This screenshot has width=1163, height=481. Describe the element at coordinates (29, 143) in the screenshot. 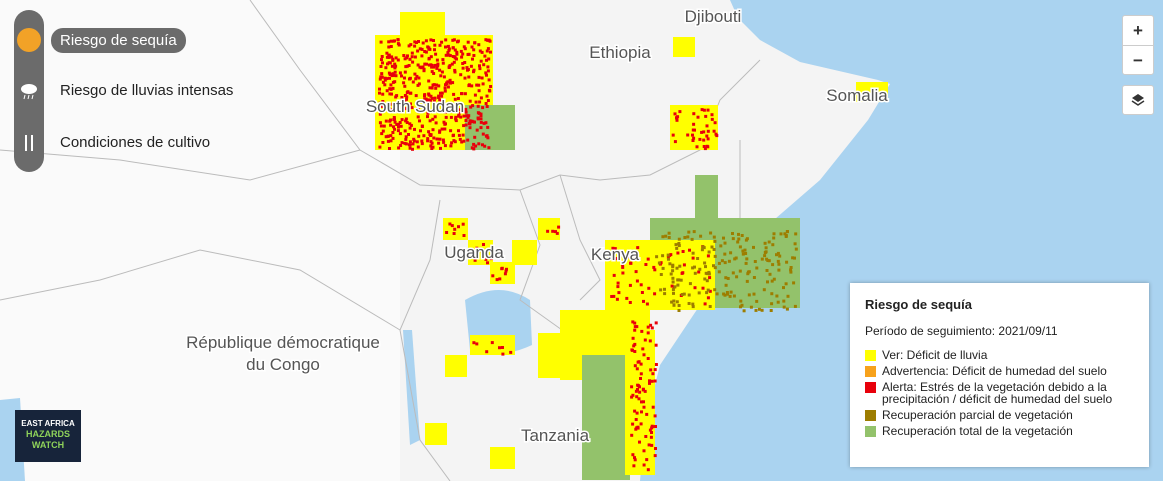

I see `crop-icon` at that location.